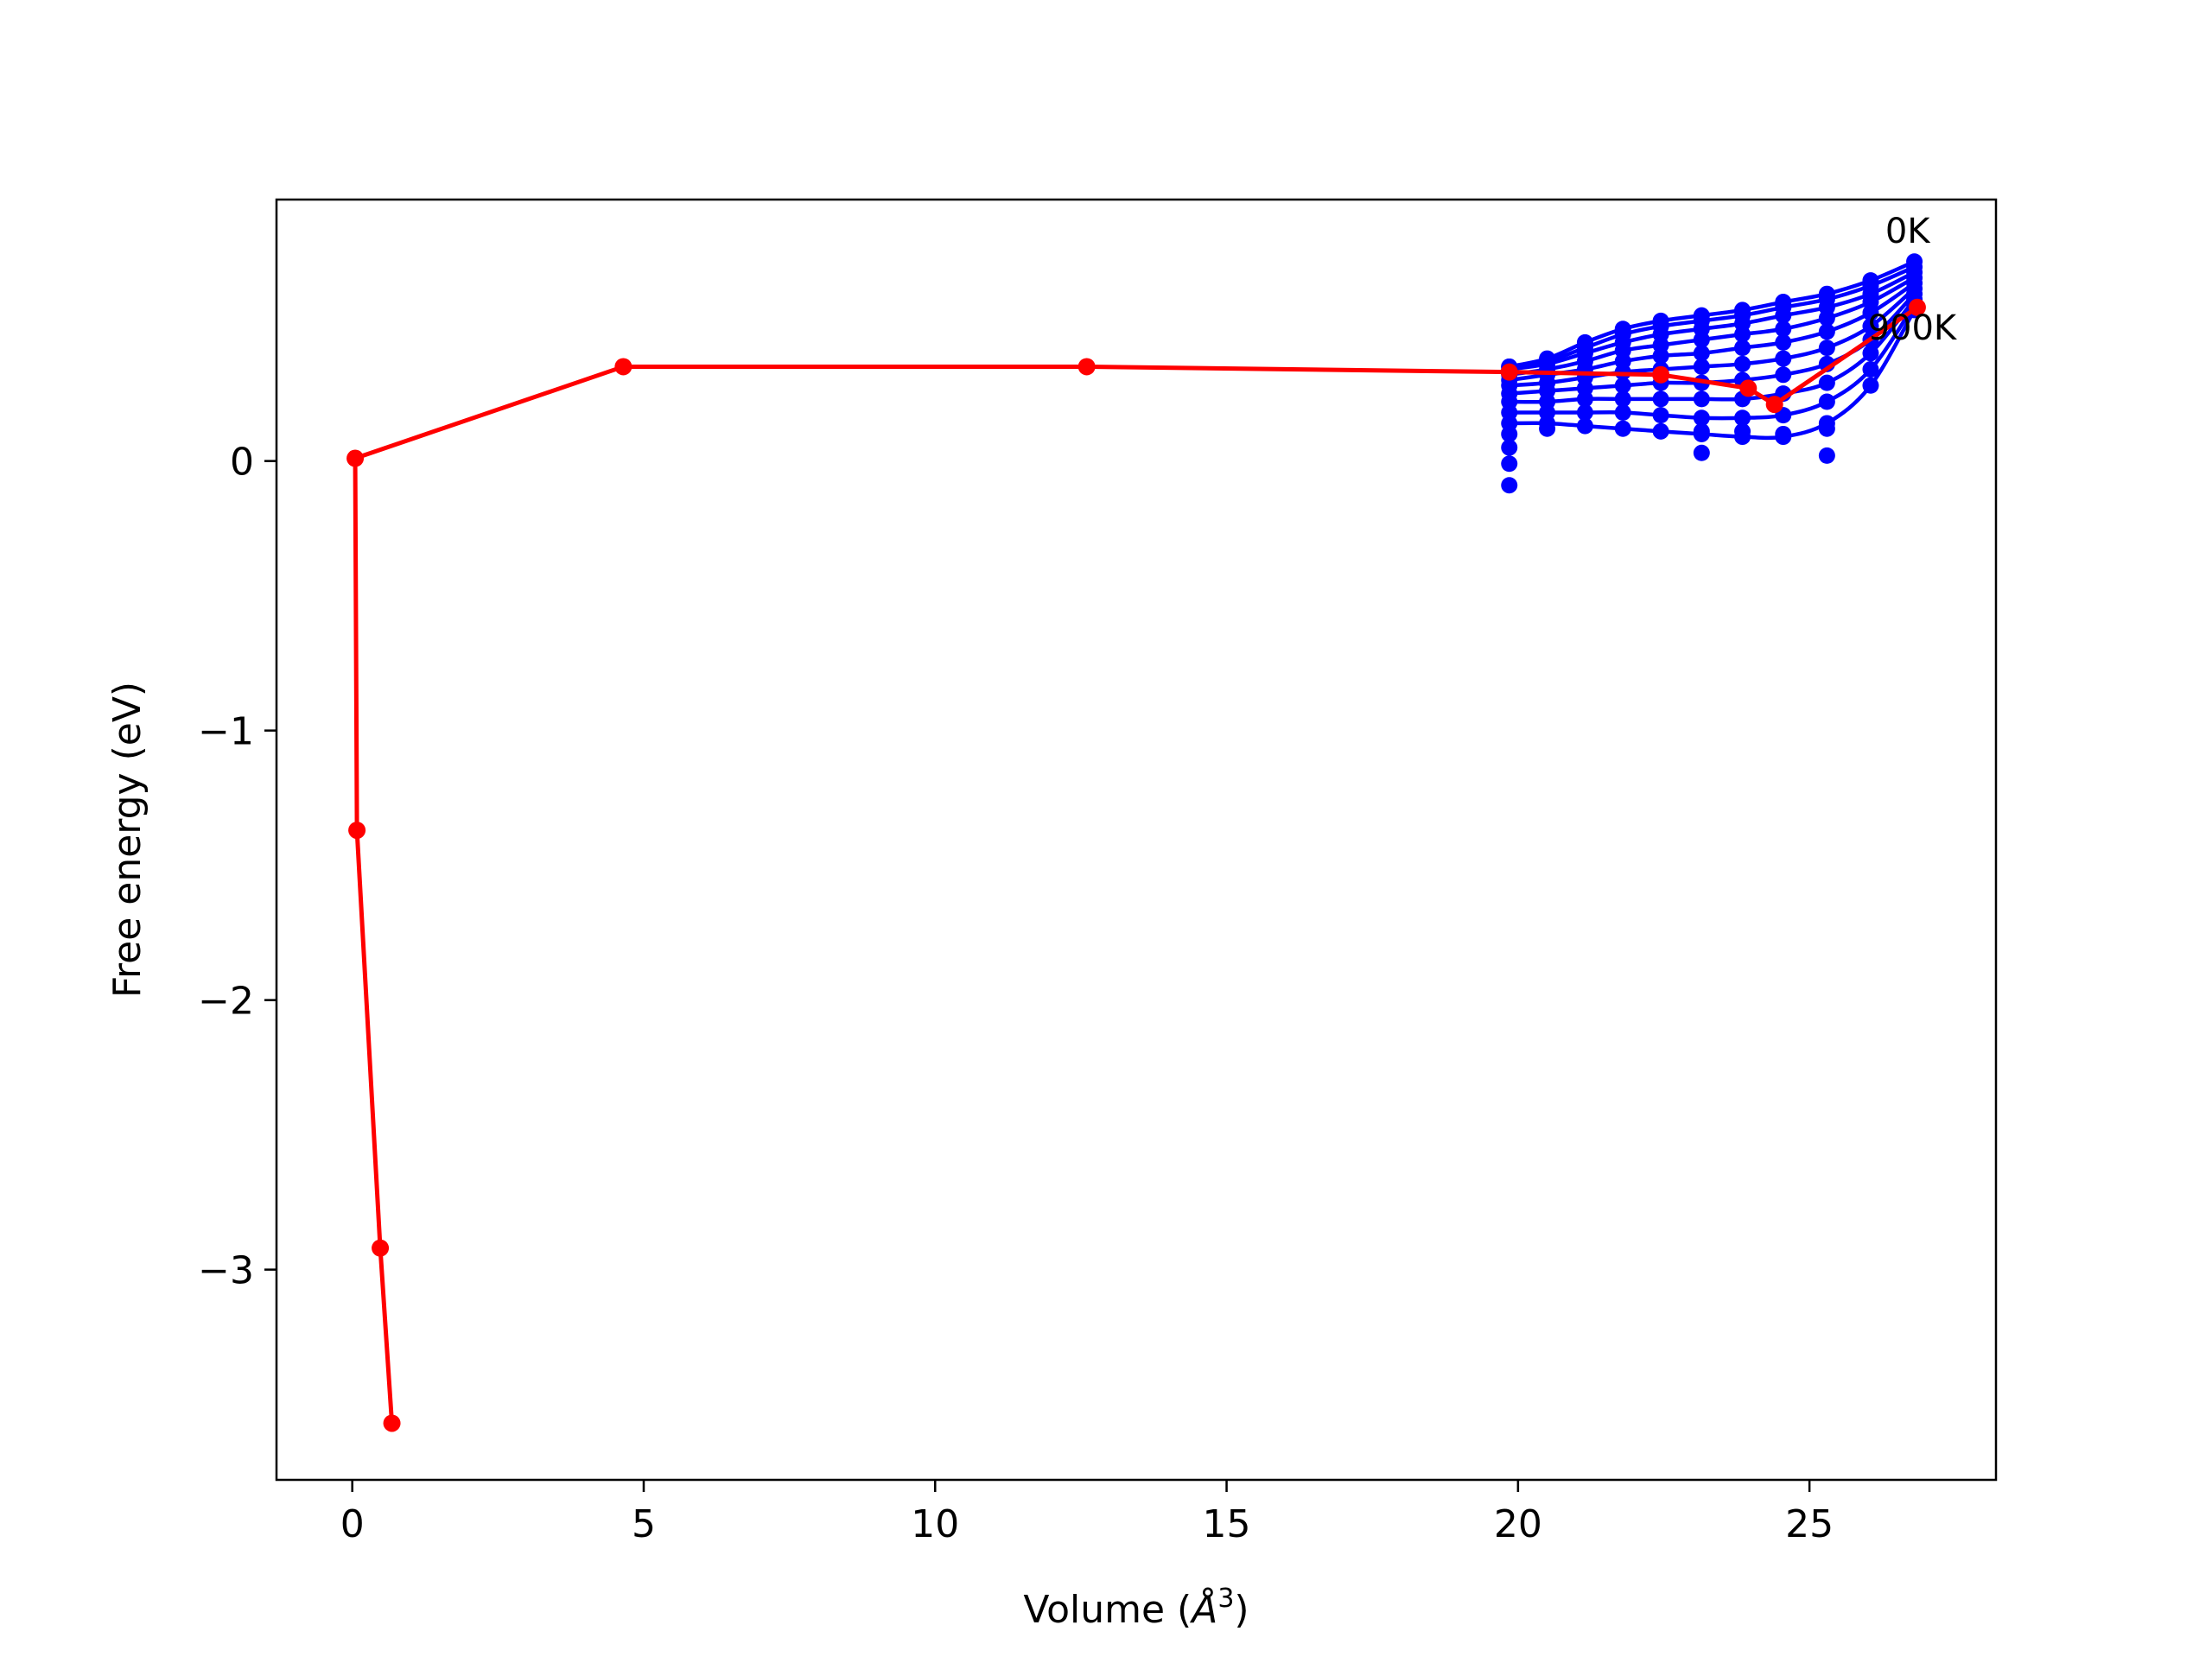 The image size is (2212, 1663). What do you see at coordinates (1107, 1610) in the screenshot?
I see `x-axis-label-main: Volume (` at bounding box center [1107, 1610].